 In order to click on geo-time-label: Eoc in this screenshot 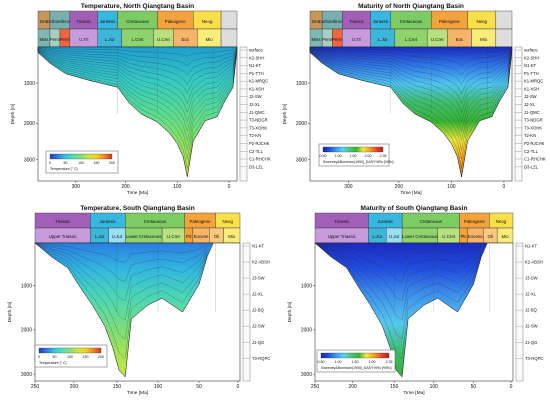, I will do `click(460, 39)`.